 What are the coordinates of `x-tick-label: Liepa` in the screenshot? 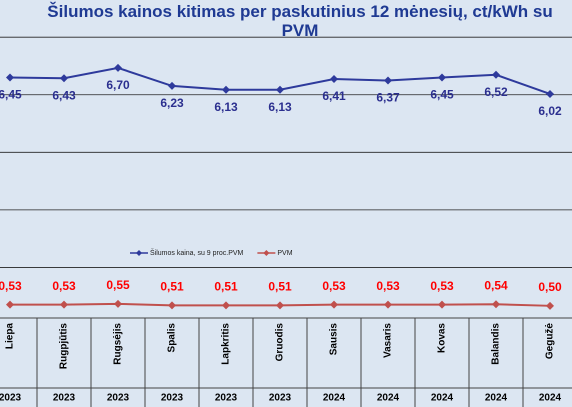 It's located at (10, 336).